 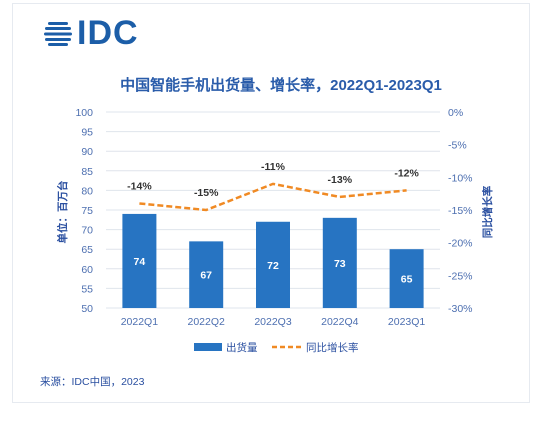 I want to click on chart-title: 中国智能手机出货量、增长率，2022Q1-2023Q1, so click(x=281, y=85).